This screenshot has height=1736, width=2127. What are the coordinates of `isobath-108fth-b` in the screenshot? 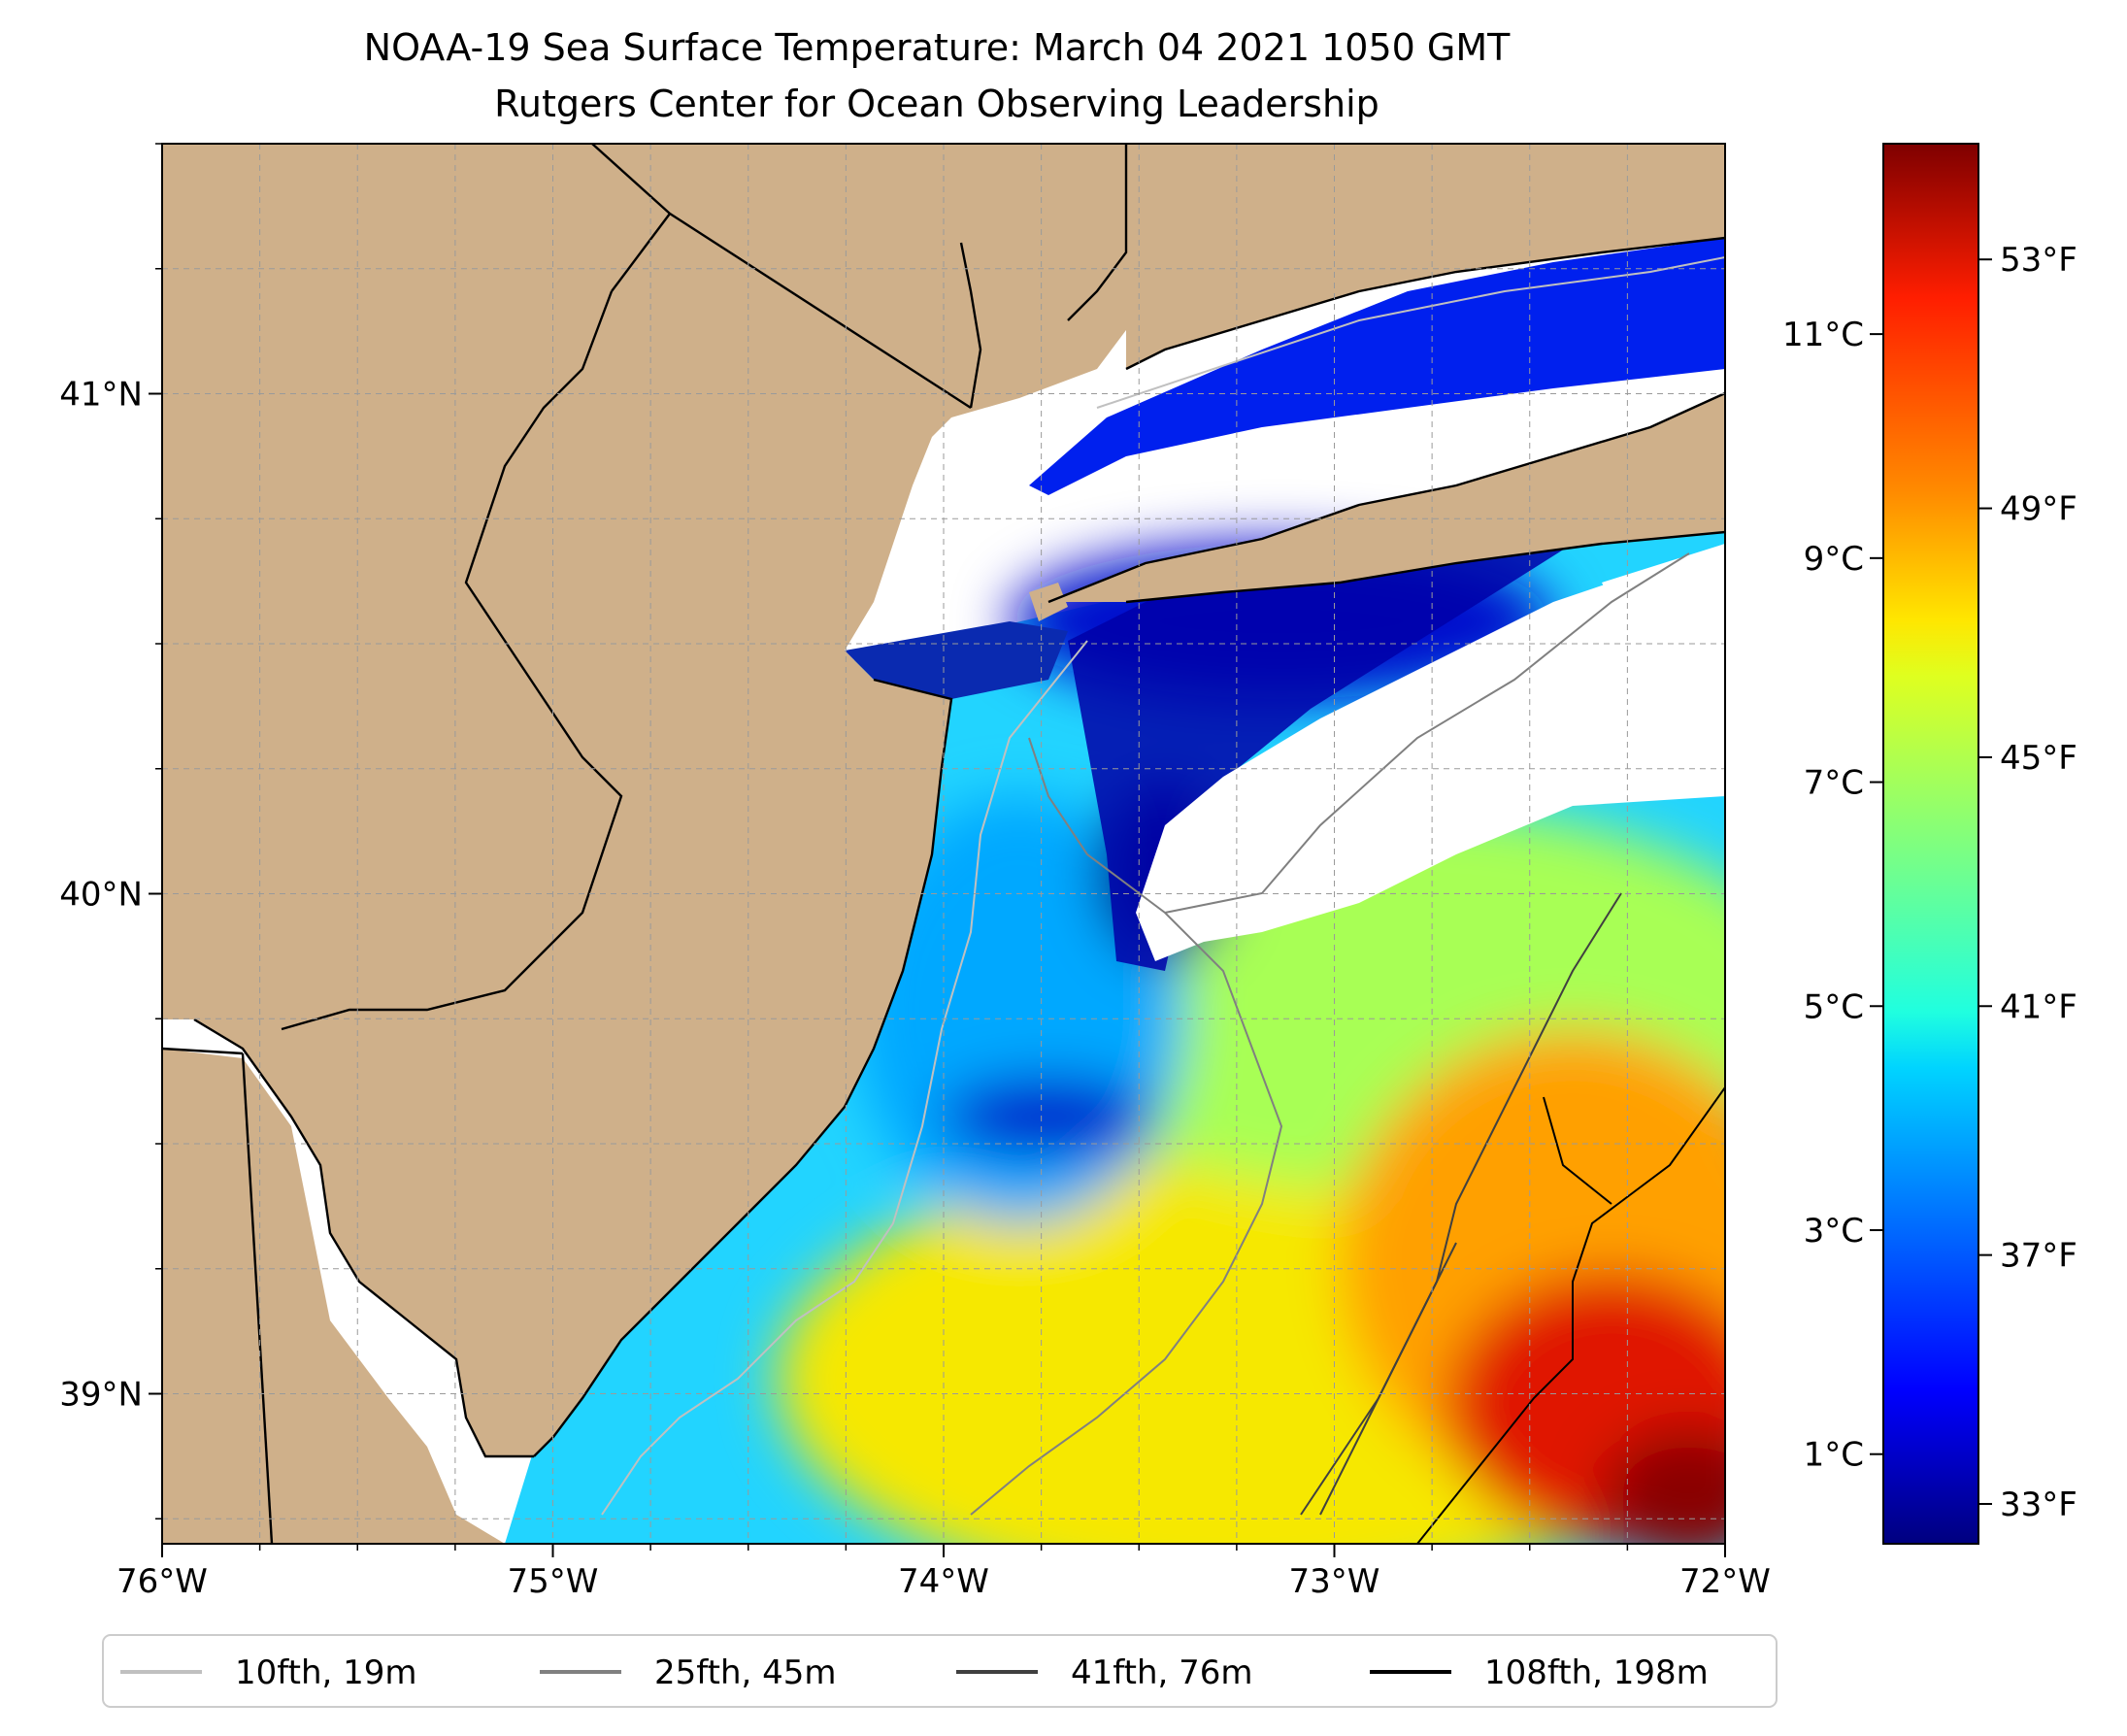 It's located at (1577, 1150).